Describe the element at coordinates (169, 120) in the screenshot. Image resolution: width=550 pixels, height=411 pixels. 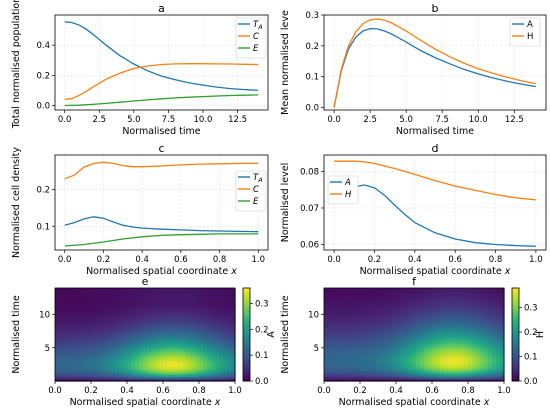
I see `x-tick-label: 7.5` at that location.